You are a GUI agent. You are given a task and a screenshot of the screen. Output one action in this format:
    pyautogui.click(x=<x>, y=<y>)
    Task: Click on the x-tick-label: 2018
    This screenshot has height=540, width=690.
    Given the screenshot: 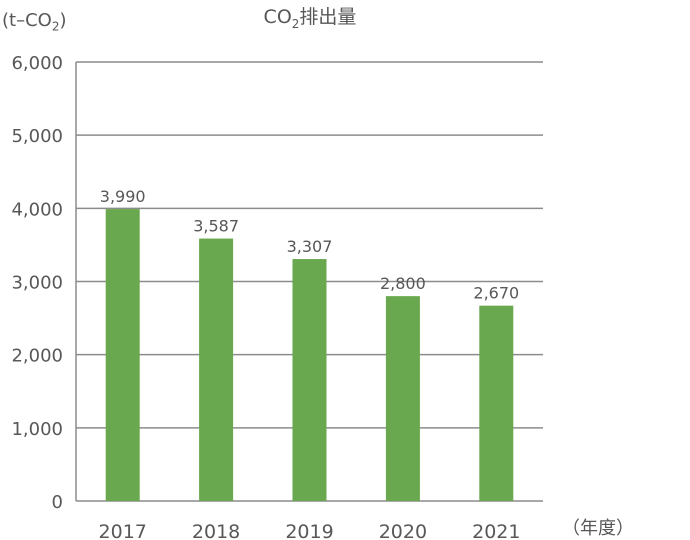 What is the action you would take?
    pyautogui.click(x=216, y=530)
    